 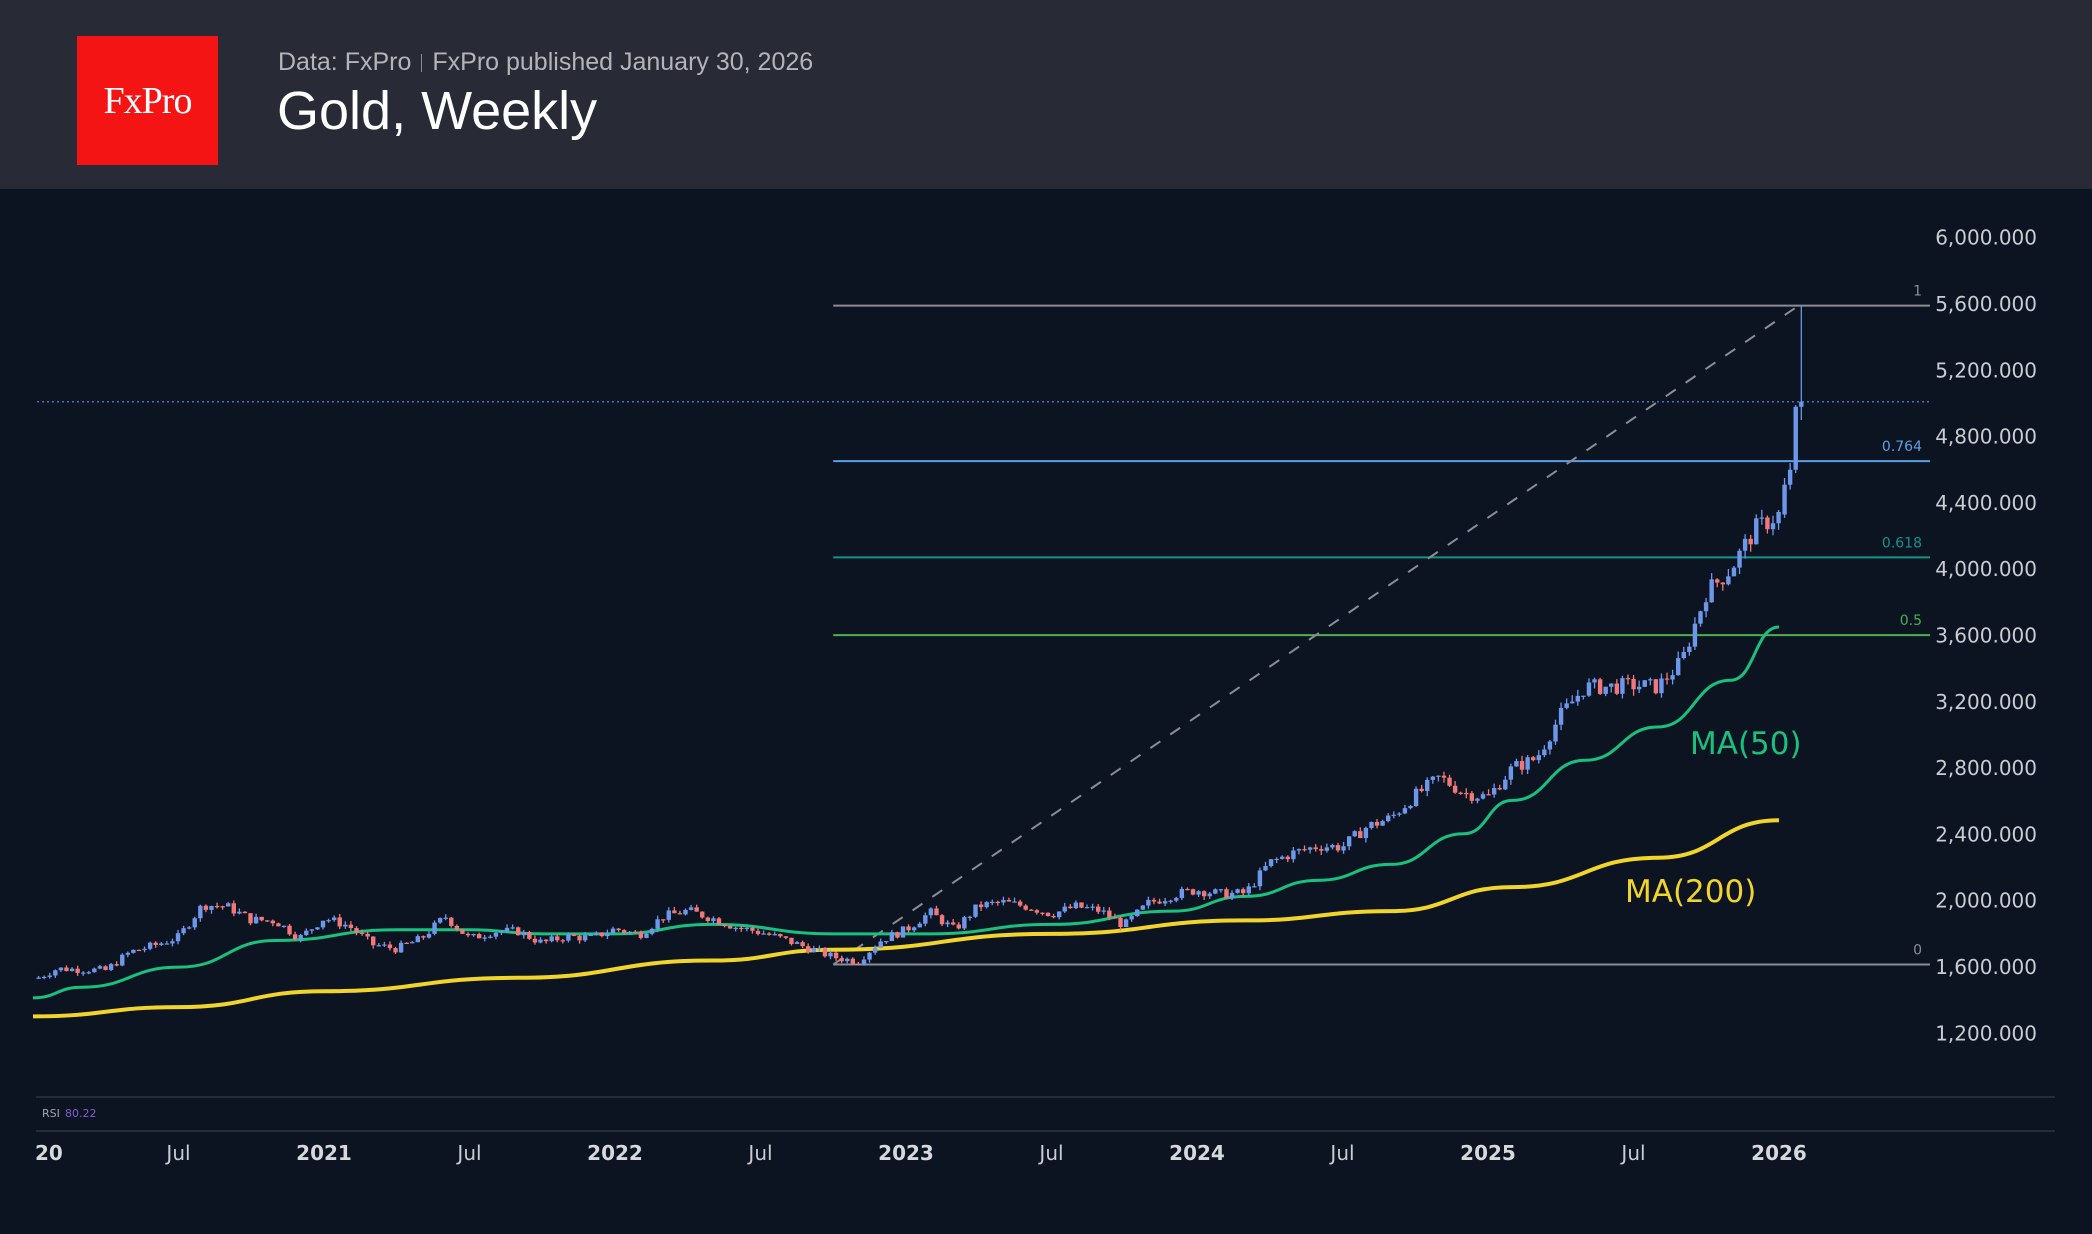 I want to click on fib-level-label: 0.764, so click(x=1902, y=447).